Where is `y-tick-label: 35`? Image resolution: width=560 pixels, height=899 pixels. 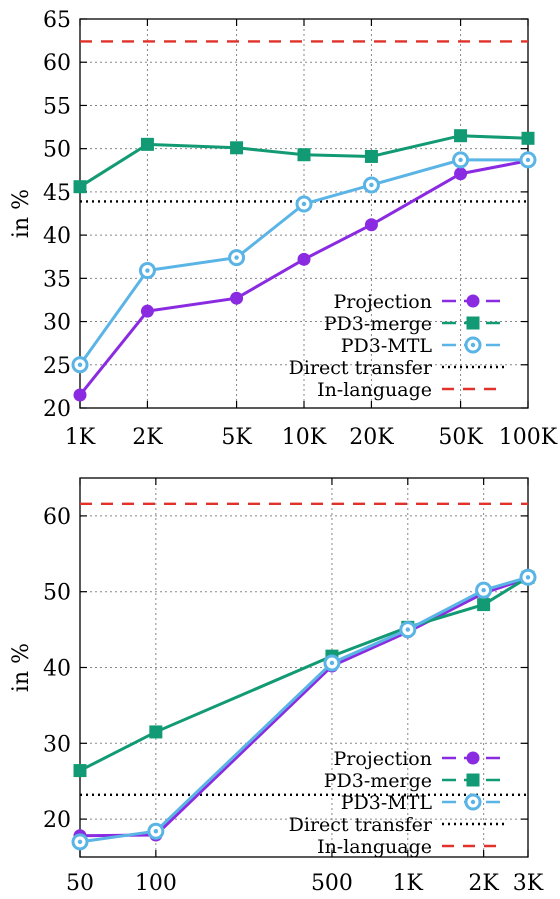 y-tick-label: 35 is located at coordinates (57, 279).